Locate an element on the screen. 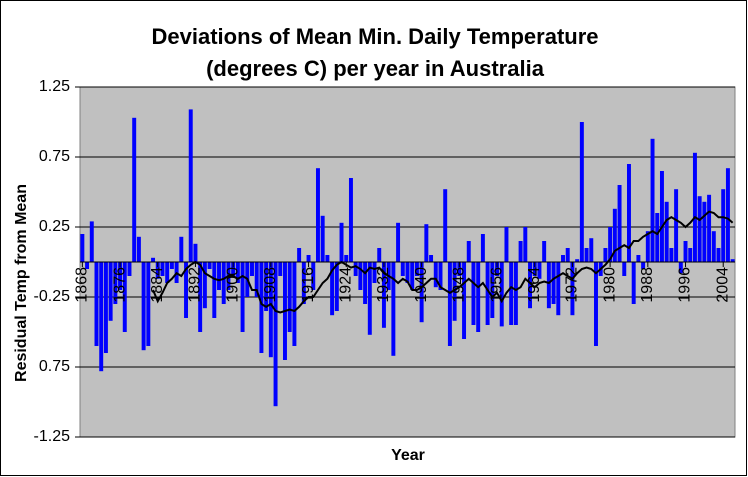 The image size is (748, 477). x-tick-label: 1948 is located at coordinates (459, 285).